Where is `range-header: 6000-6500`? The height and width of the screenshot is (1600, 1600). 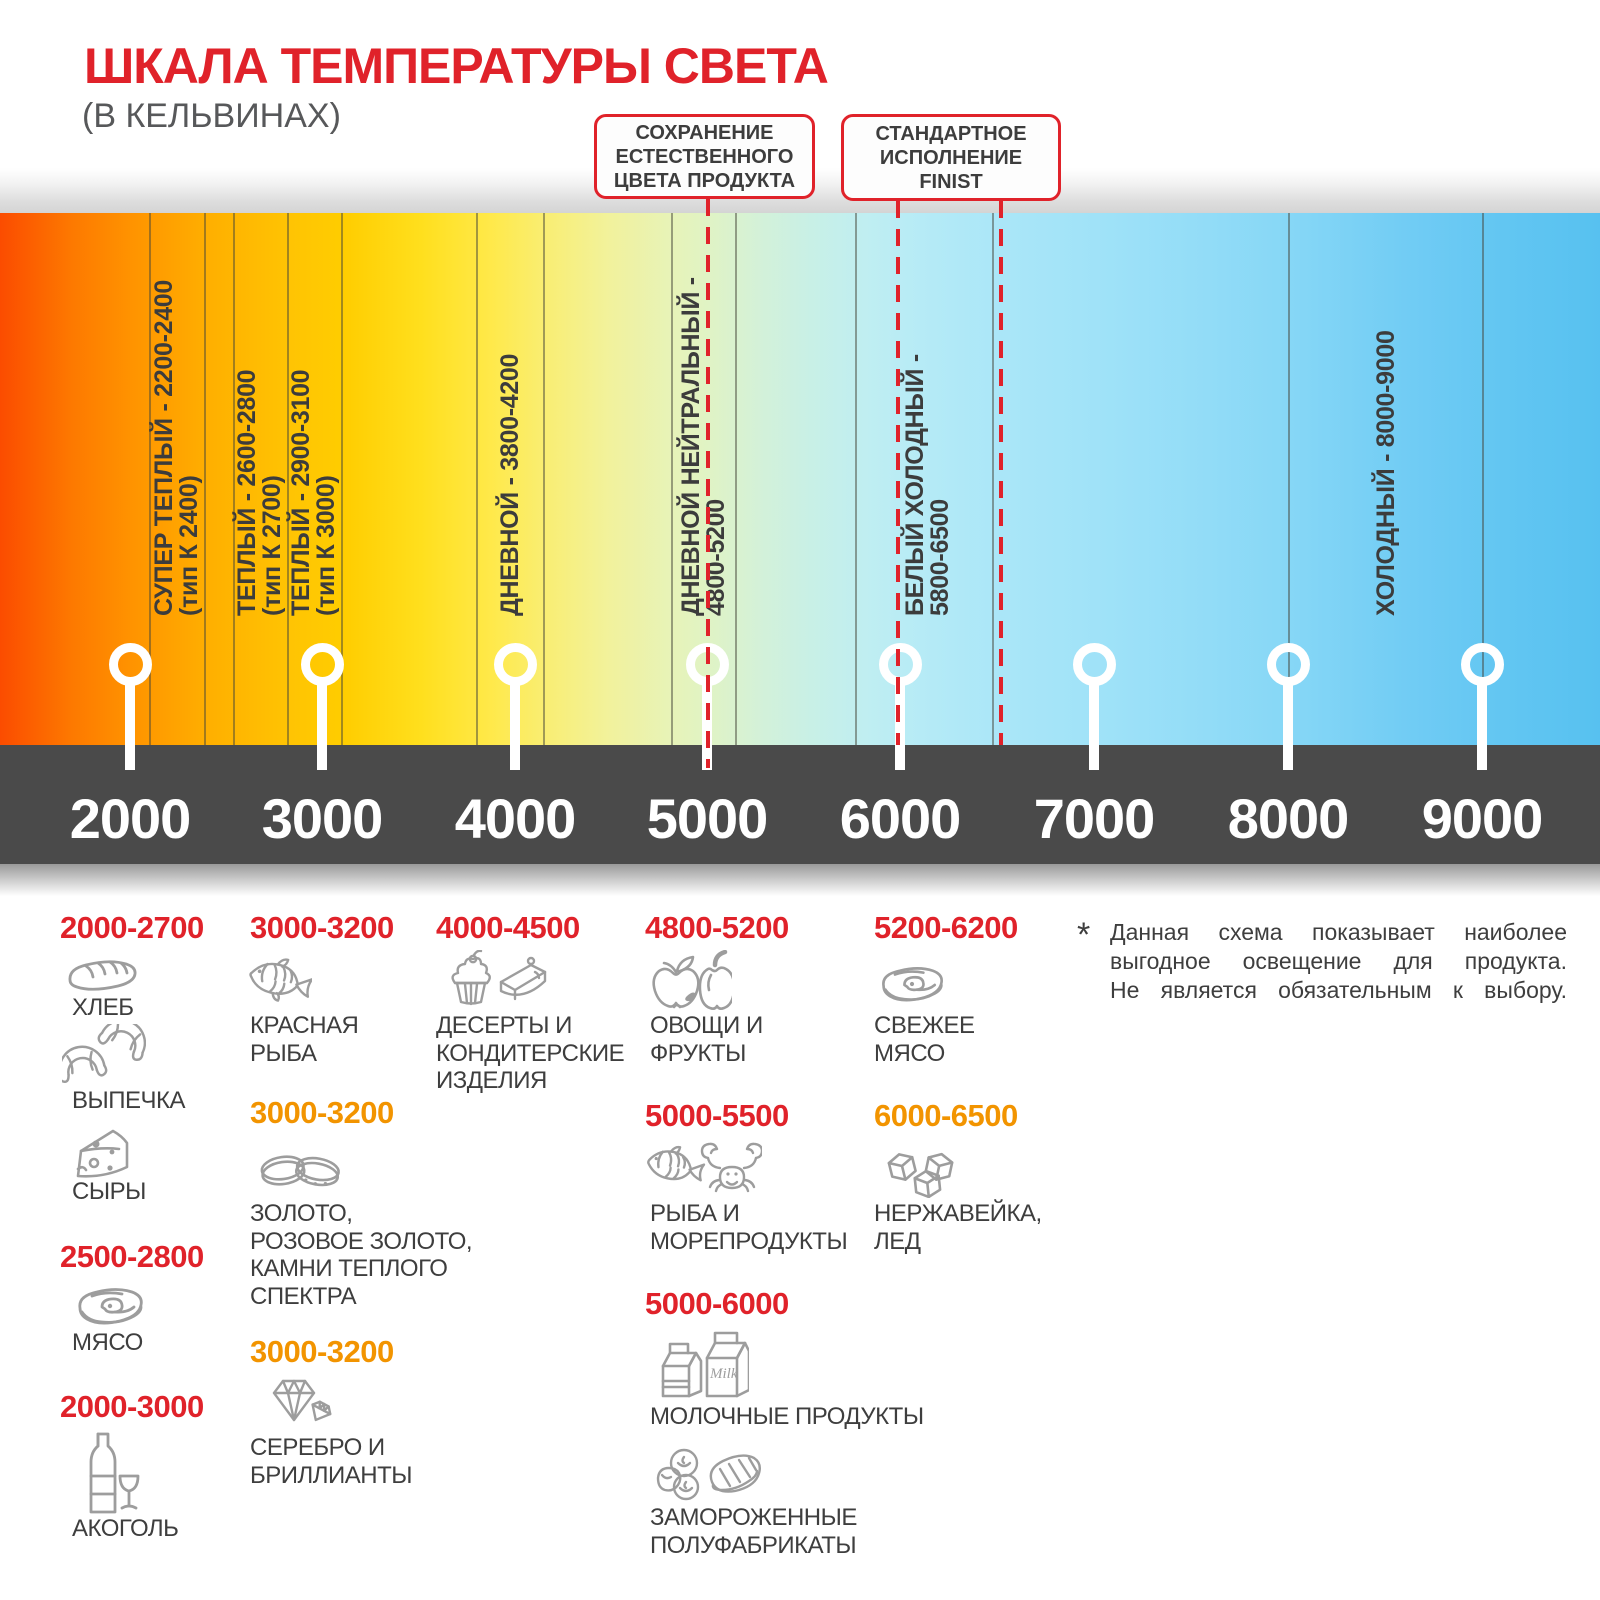 range-header: 6000-6500 is located at coordinates (946, 1115).